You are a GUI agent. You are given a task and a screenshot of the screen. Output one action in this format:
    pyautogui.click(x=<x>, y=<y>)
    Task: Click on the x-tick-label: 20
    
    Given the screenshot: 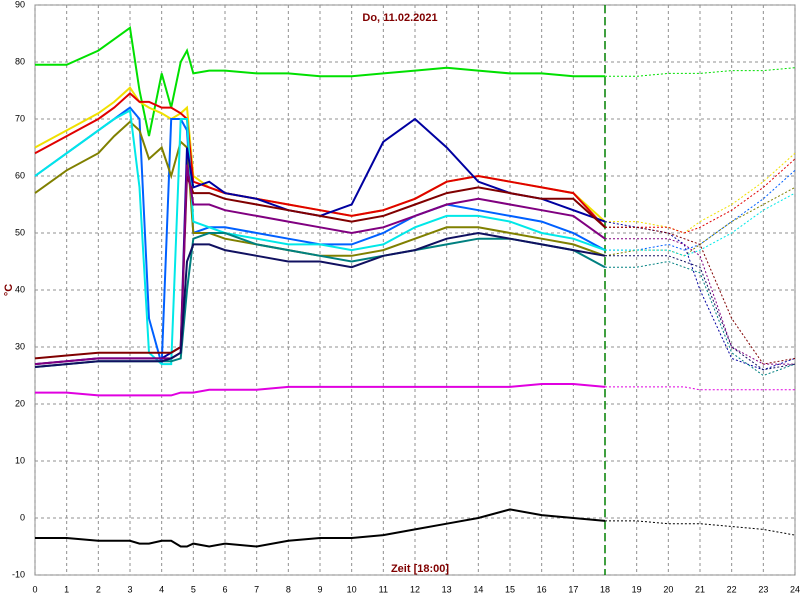 What is the action you would take?
    pyautogui.click(x=668, y=589)
    